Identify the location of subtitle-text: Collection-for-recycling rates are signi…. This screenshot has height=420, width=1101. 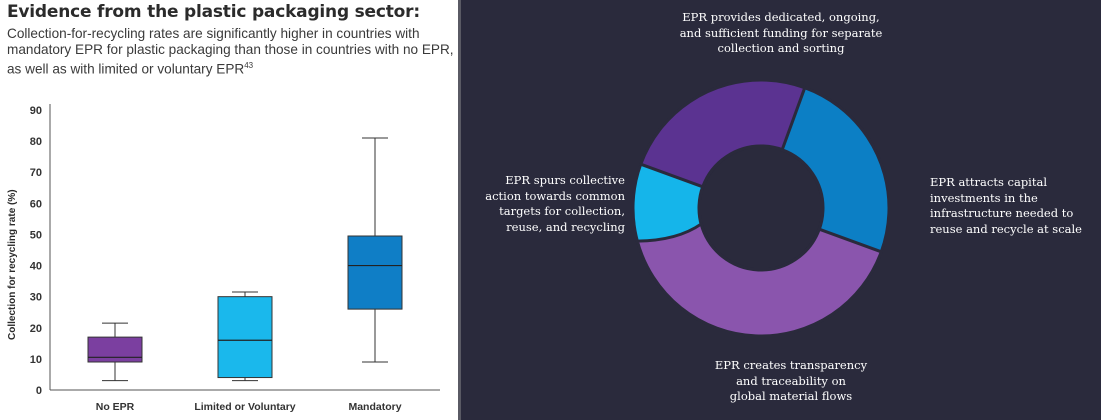
(230, 51).